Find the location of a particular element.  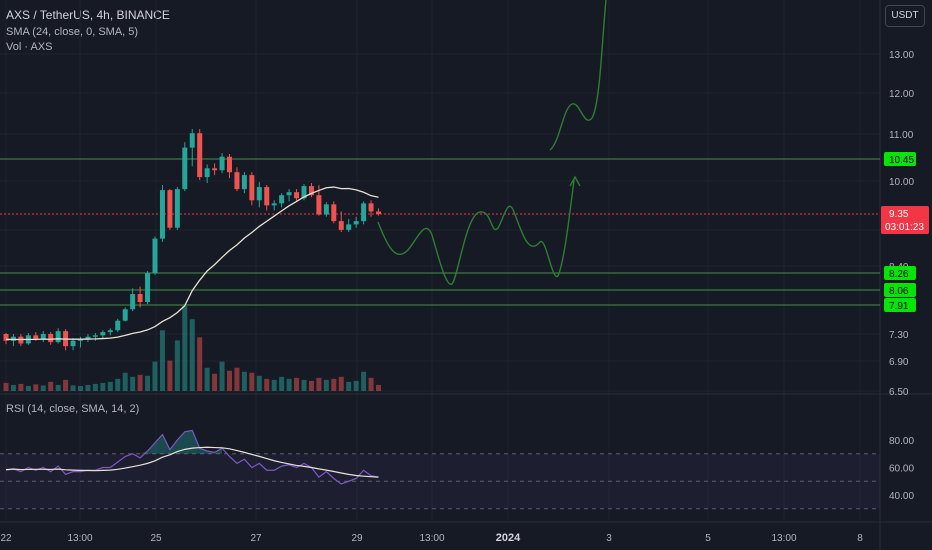

level-label: 7.91 is located at coordinates (899, 306).